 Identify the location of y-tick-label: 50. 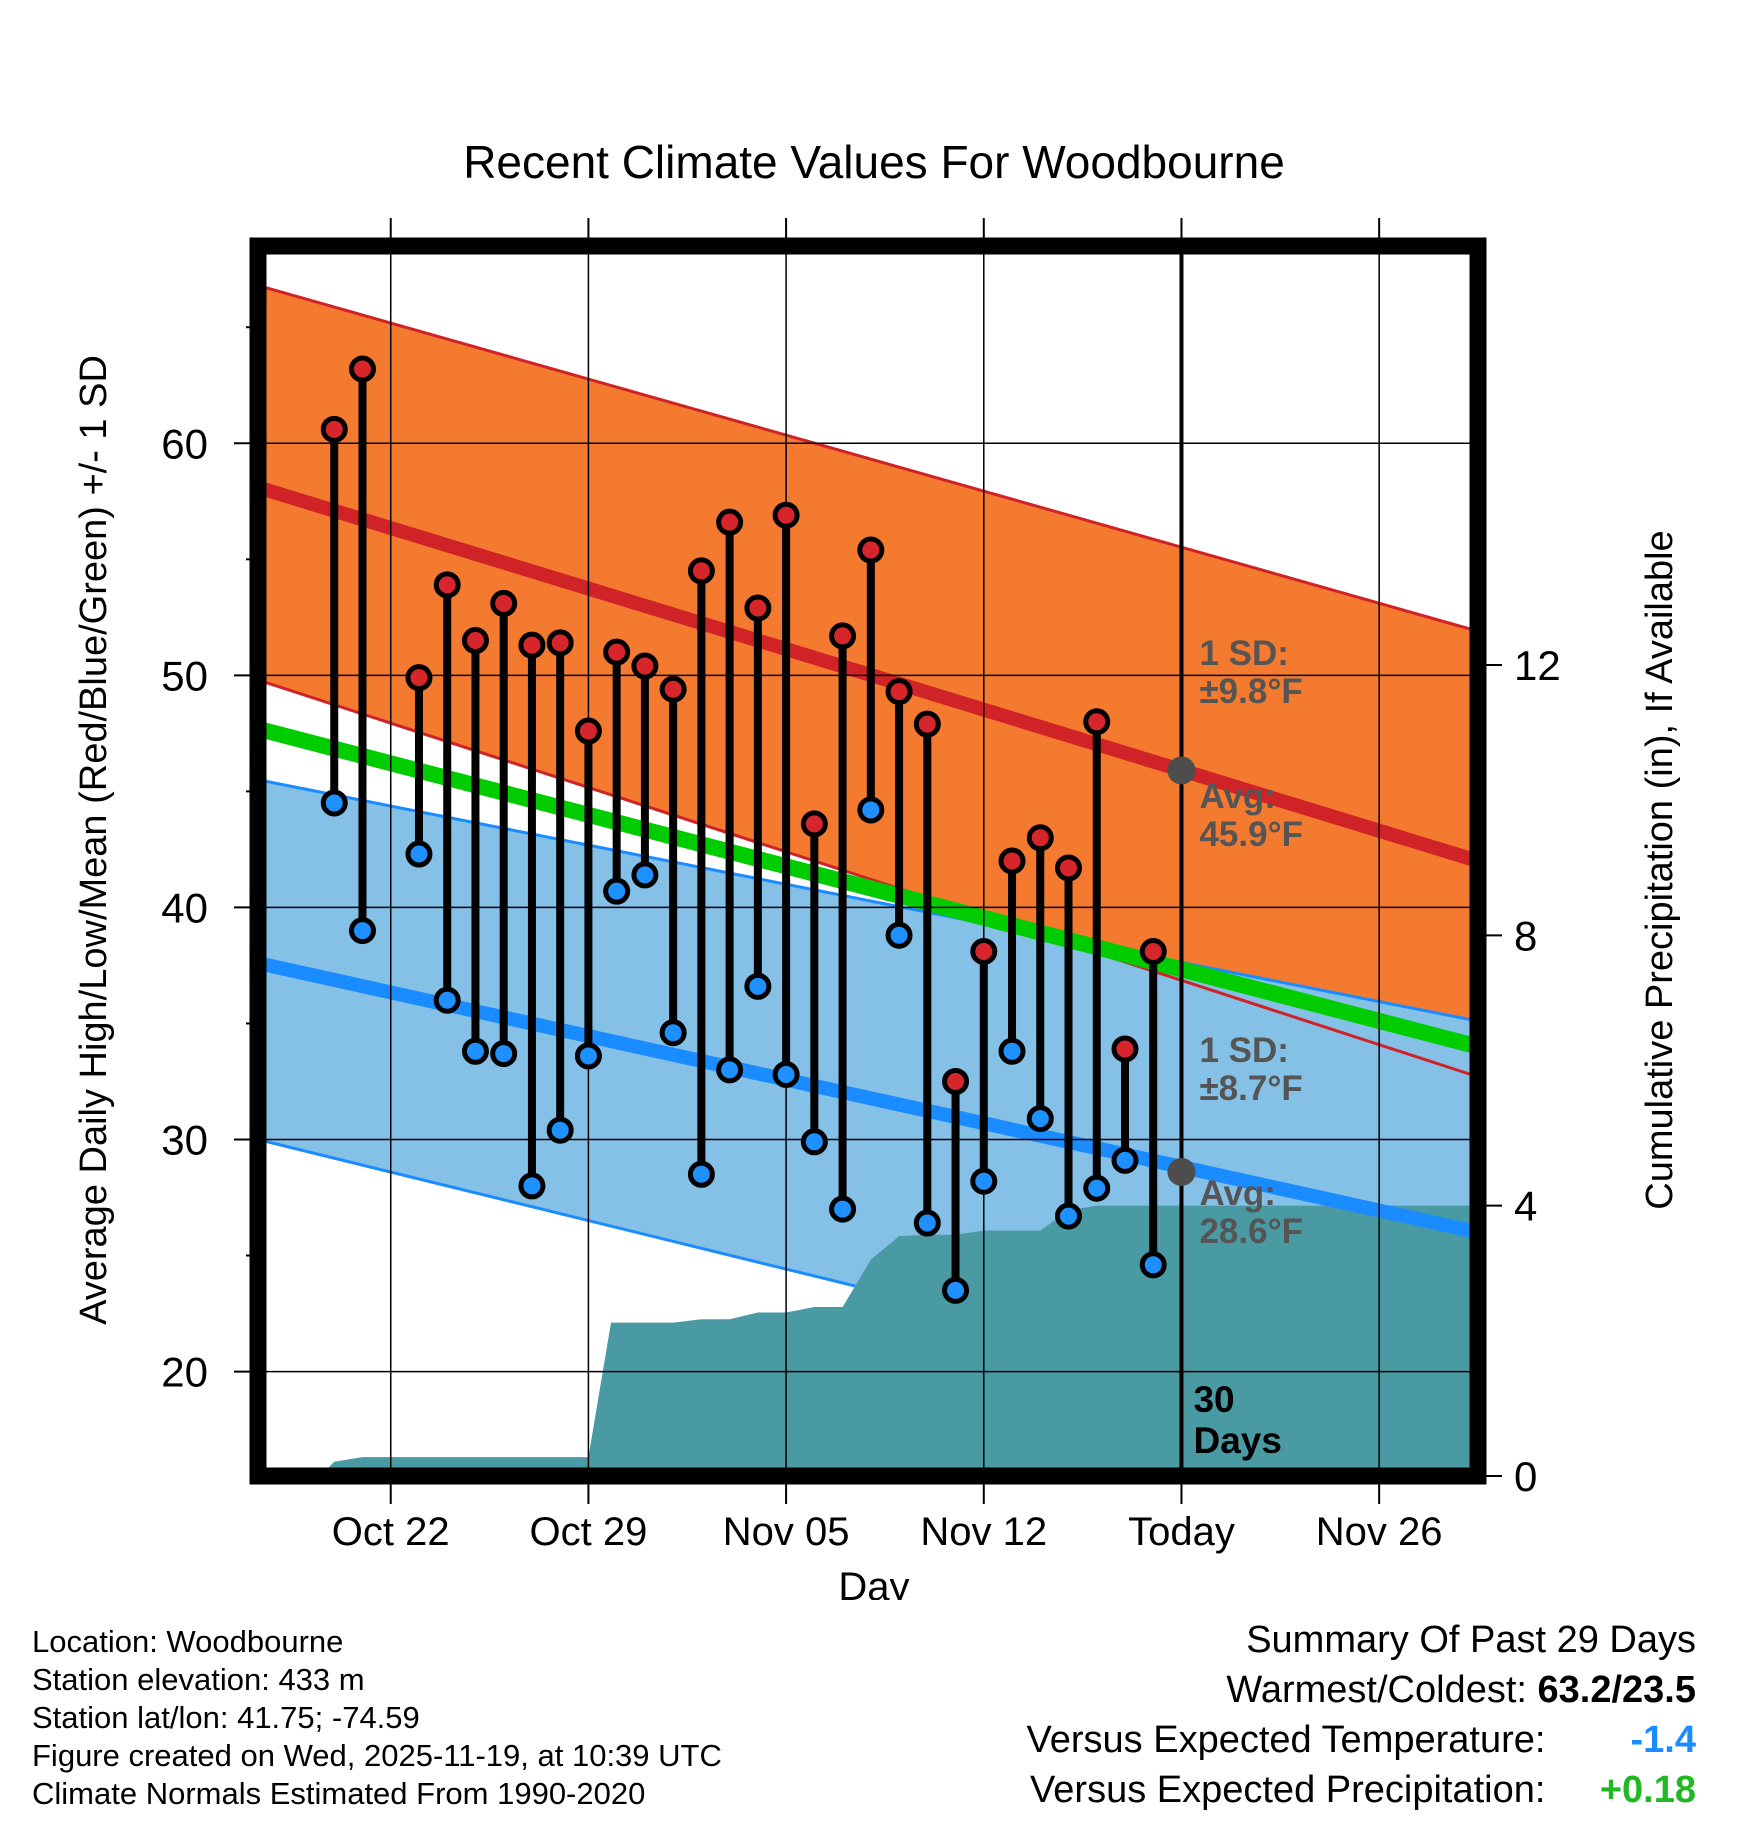
(184, 675).